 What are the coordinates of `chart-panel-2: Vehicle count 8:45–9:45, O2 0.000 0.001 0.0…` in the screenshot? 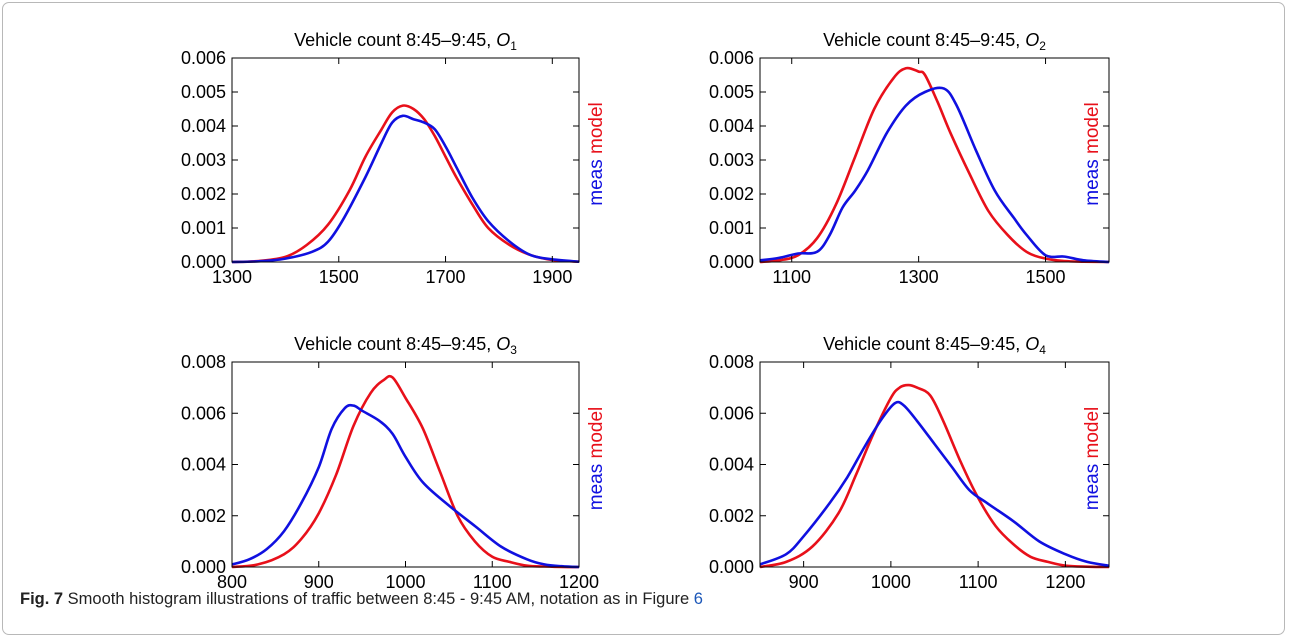 It's located at (909, 158).